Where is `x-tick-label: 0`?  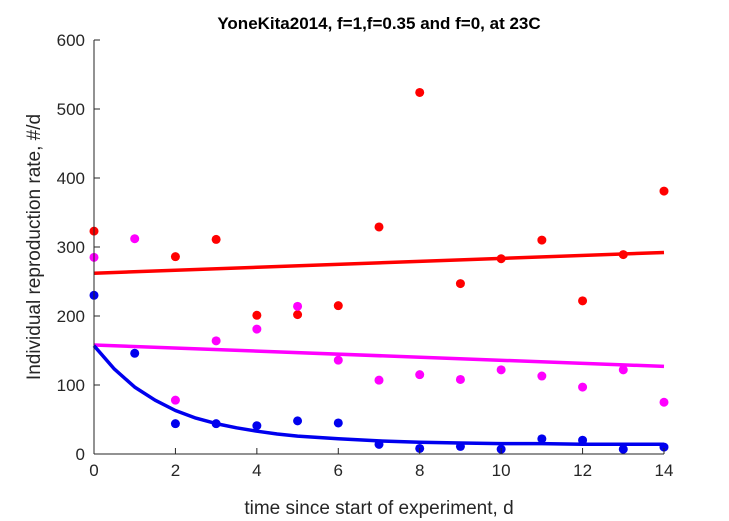 x-tick-label: 0 is located at coordinates (93, 470).